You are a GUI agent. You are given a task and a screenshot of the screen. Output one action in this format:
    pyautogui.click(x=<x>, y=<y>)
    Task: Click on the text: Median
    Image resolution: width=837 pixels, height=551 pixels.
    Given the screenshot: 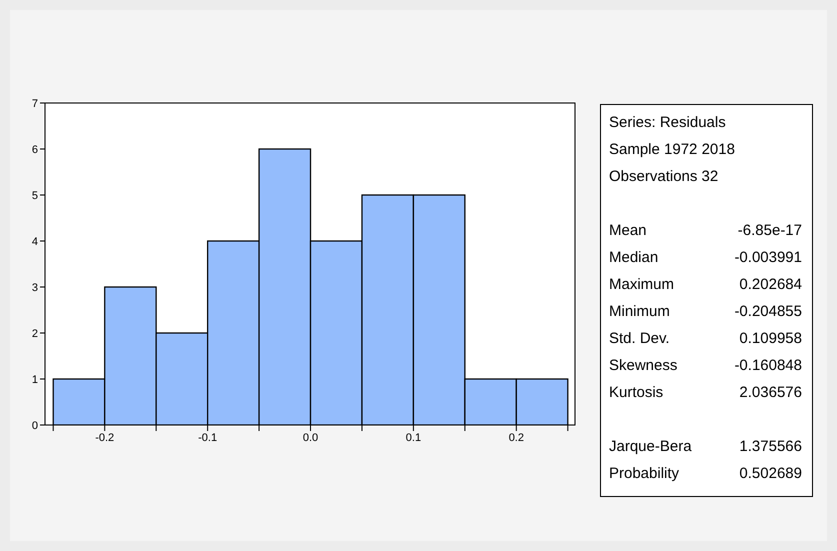 What is the action you would take?
    pyautogui.click(x=633, y=258)
    